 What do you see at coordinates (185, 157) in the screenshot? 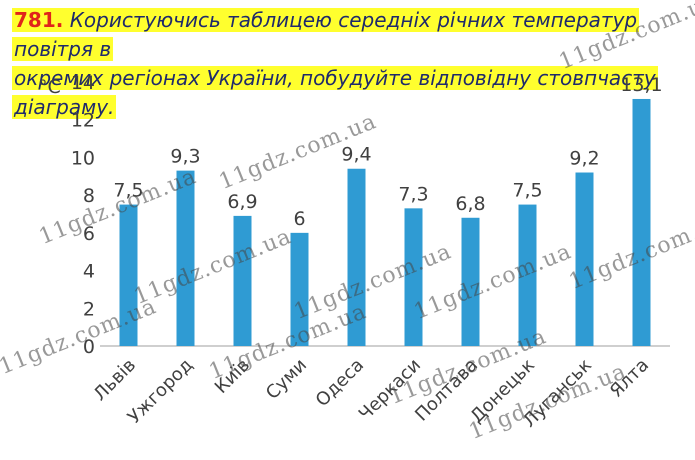
I see `data-label: 9,3` at bounding box center [185, 157].